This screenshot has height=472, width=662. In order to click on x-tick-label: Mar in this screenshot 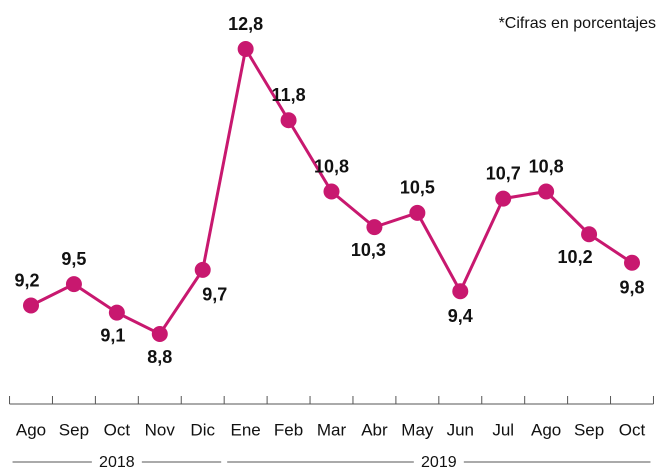, I will do `click(332, 429)`.